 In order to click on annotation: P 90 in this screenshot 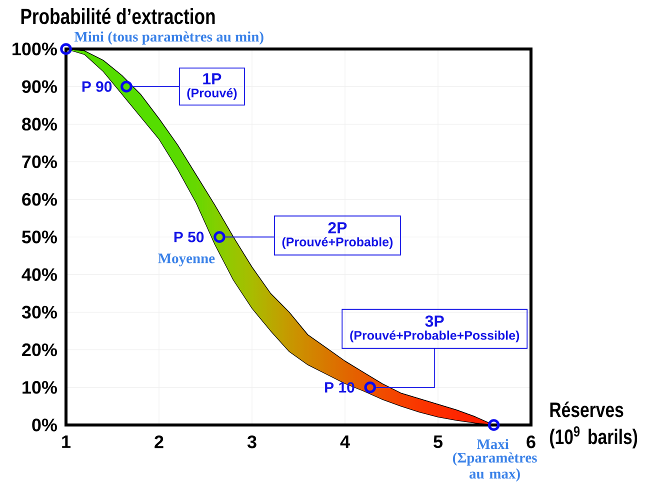, I will do `click(97, 86)`.